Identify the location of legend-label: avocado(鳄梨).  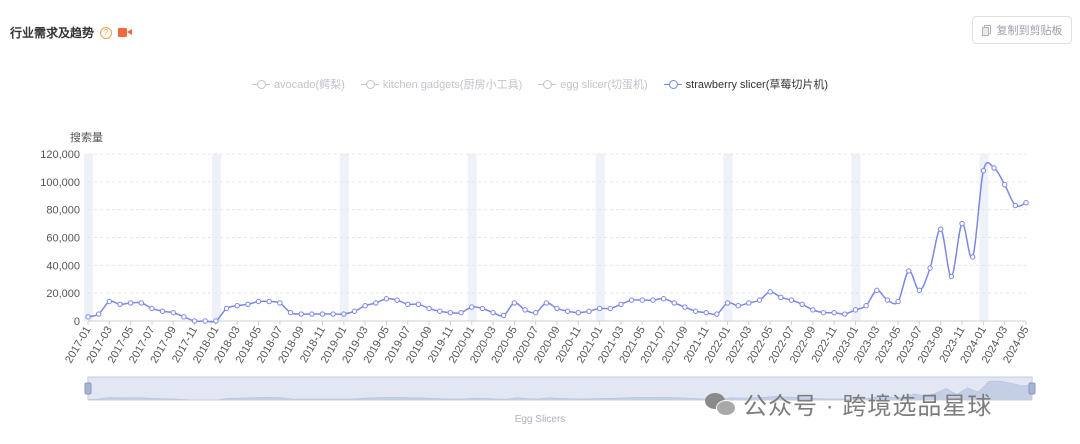
(309, 85).